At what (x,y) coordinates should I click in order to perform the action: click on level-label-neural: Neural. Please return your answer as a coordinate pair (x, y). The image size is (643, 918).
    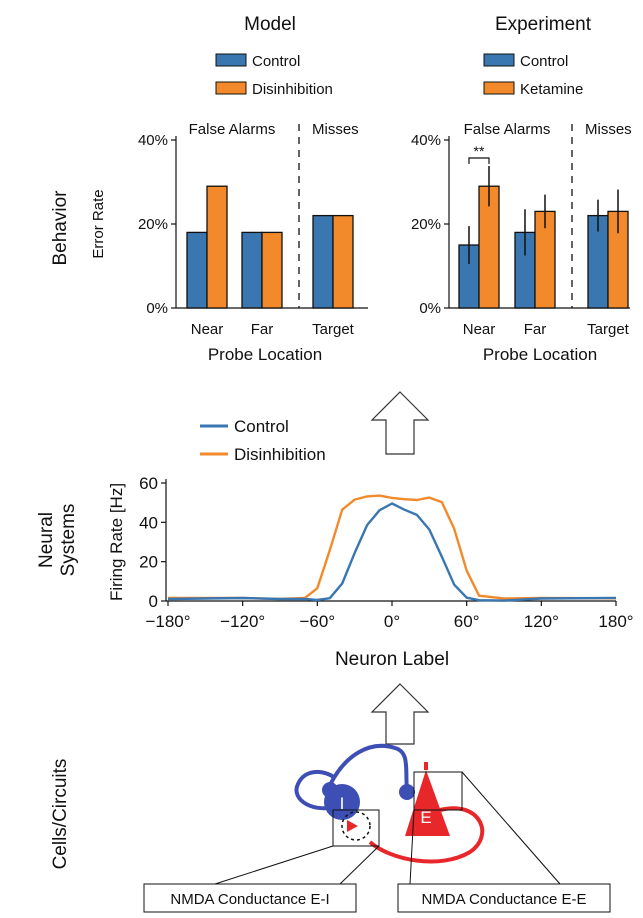
    Looking at the image, I should click on (46, 540).